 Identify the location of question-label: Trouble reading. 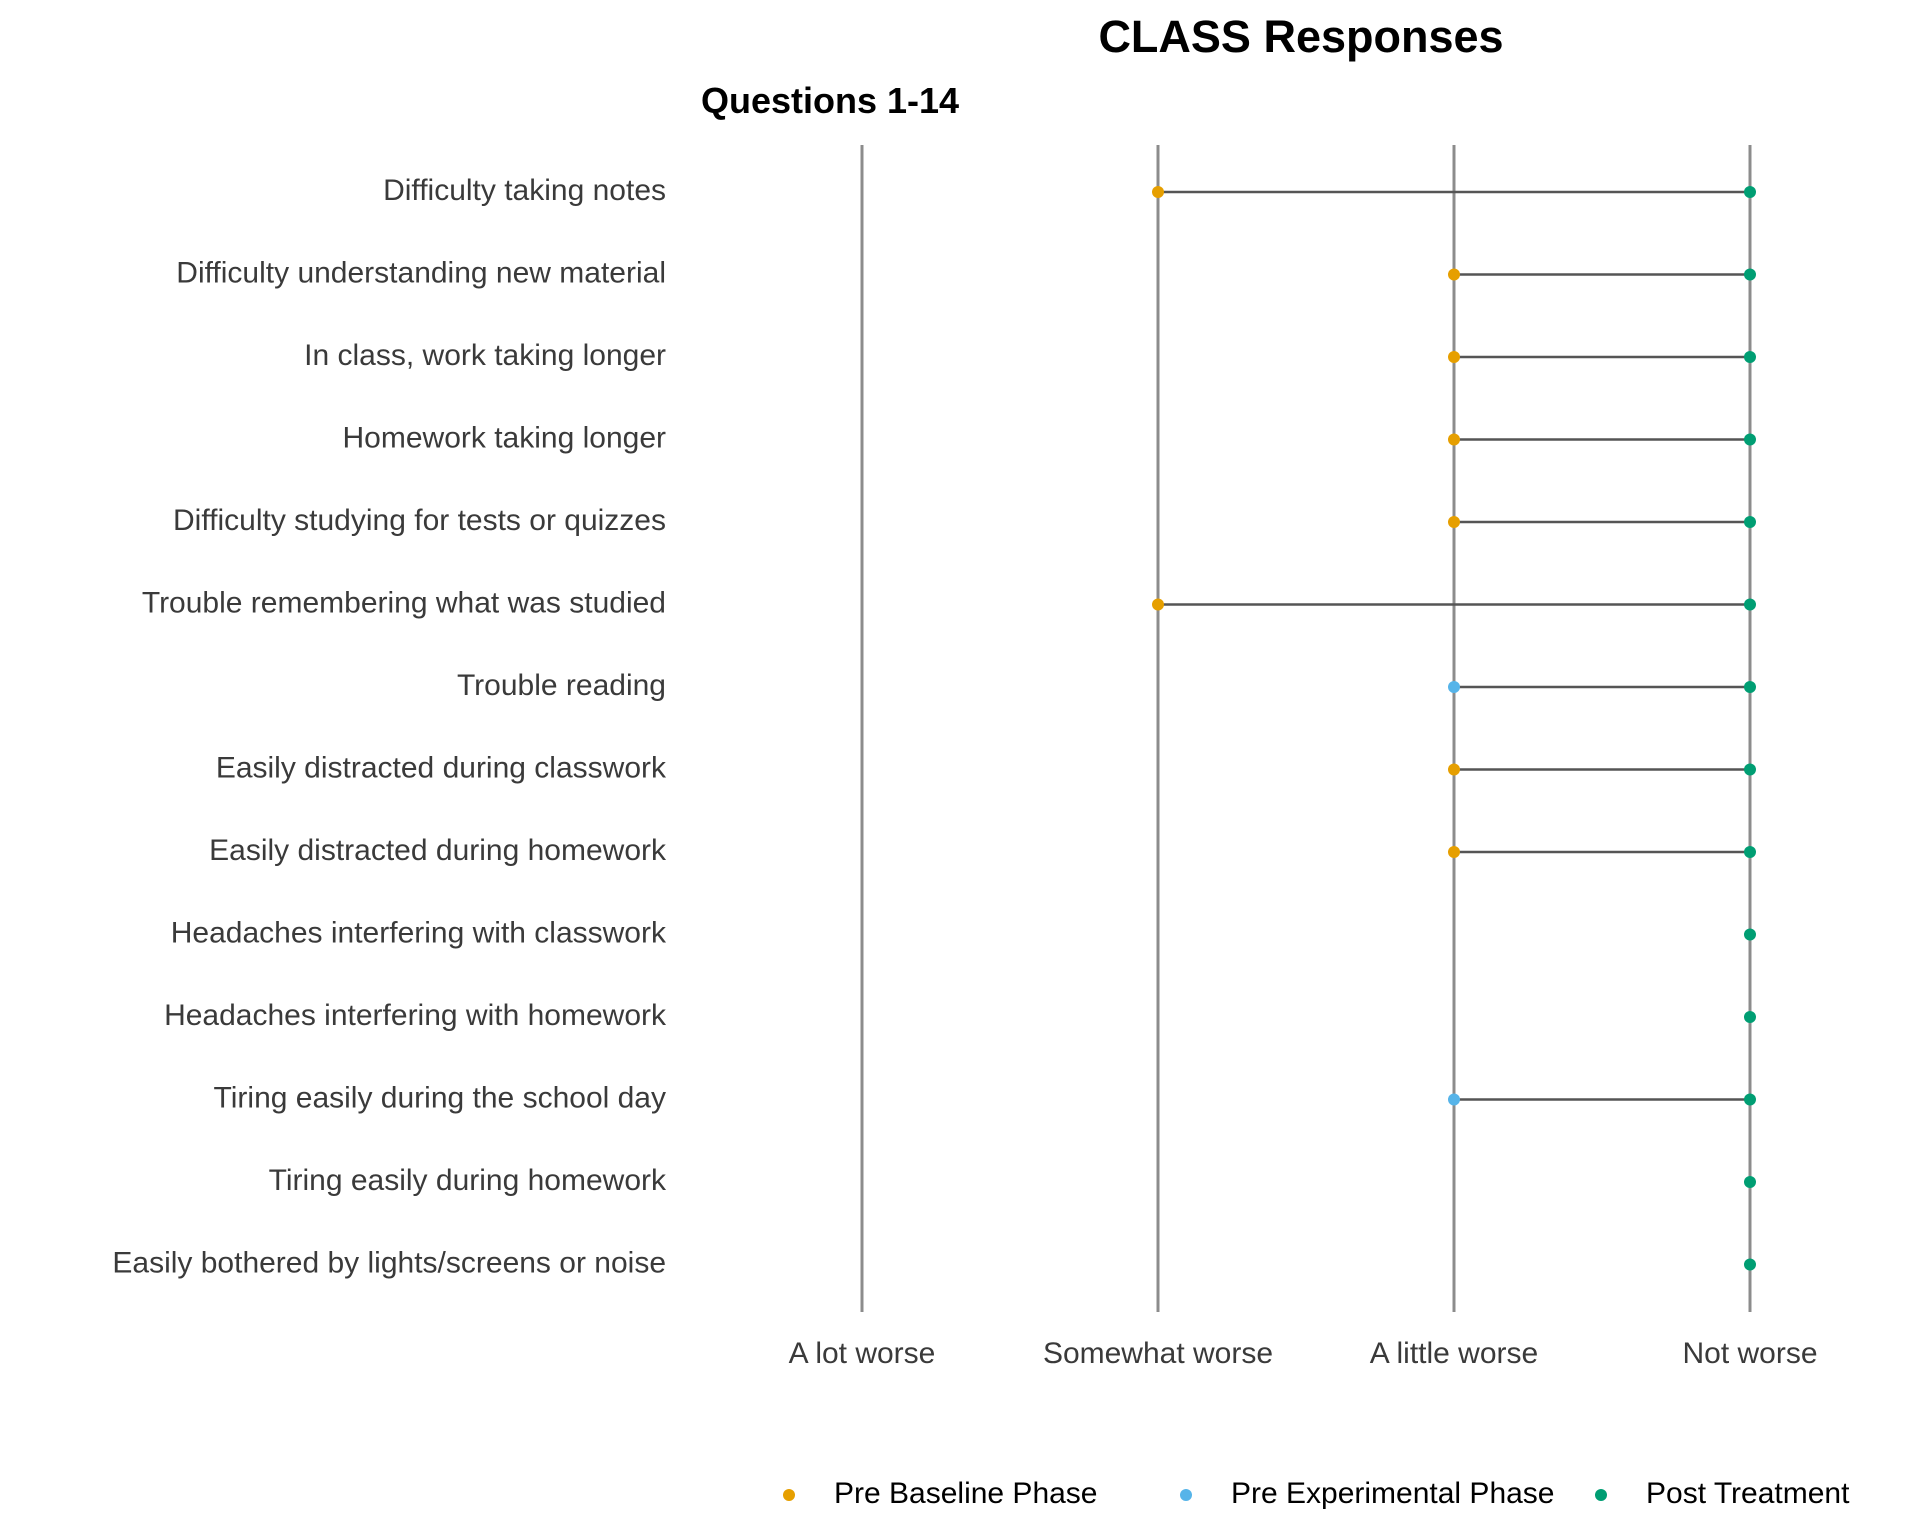
(561, 685).